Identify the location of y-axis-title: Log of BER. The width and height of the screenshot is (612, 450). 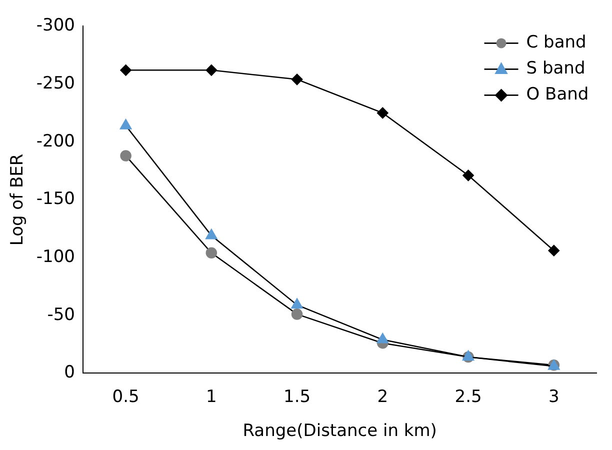
(18, 200).